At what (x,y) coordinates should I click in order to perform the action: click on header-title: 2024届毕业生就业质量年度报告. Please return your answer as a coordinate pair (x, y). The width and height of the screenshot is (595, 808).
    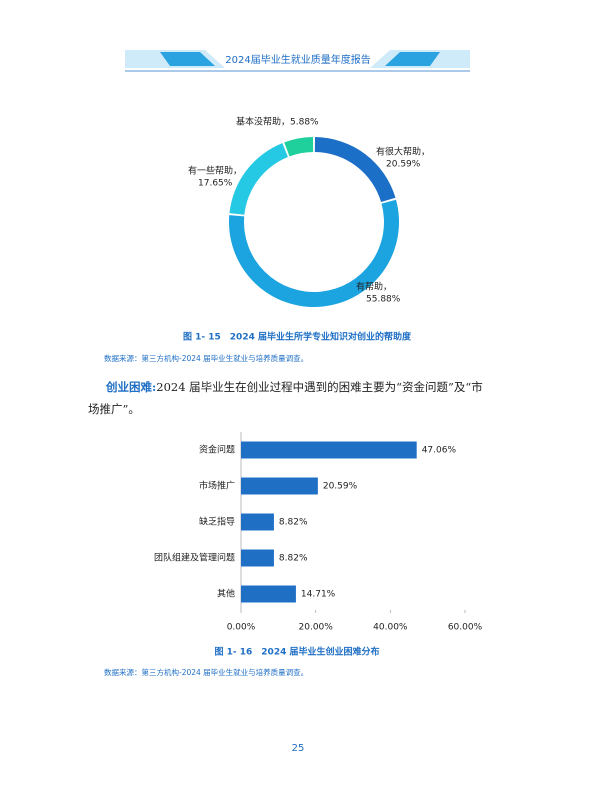
    Looking at the image, I should click on (297, 59).